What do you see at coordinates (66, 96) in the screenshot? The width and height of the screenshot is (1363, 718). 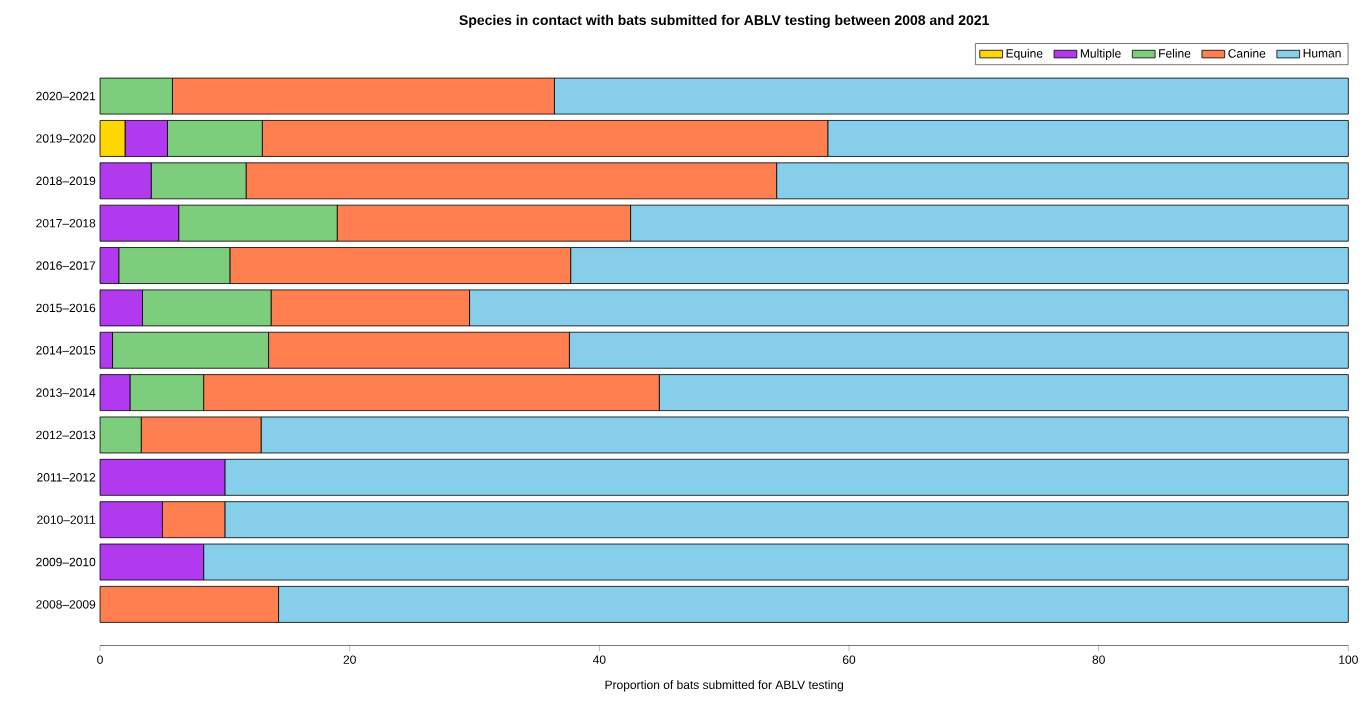 I see `y-tick-label: 2020–2021` at bounding box center [66, 96].